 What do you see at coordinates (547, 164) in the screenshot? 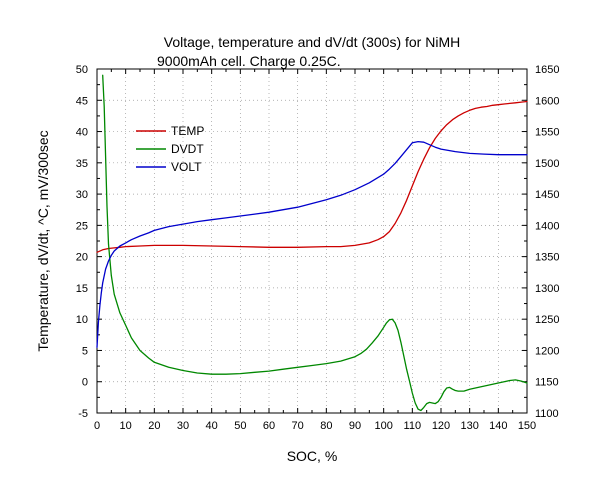
I see `y-right-tick-label: 1500` at bounding box center [547, 164].